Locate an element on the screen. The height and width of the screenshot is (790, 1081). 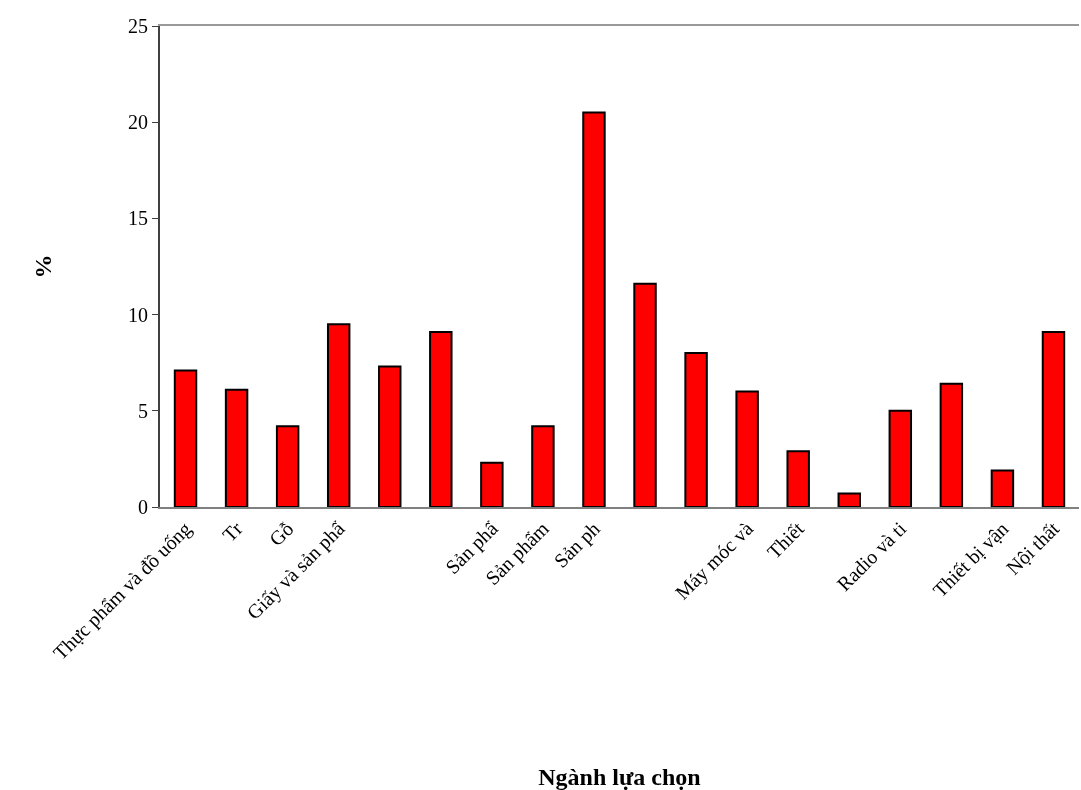
y-tick-label: 20 is located at coordinates (138, 122).